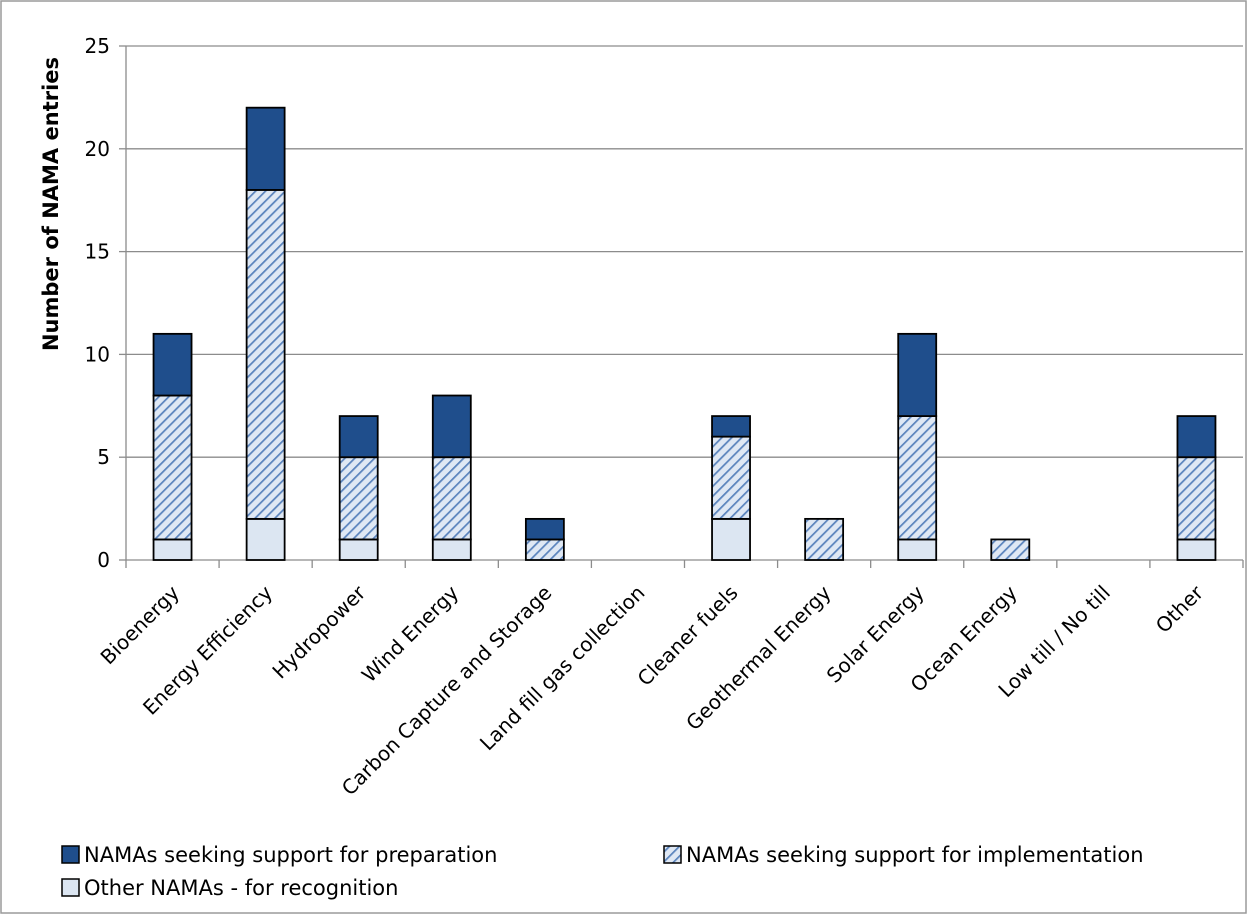 The width and height of the screenshot is (1247, 919). I want to click on y-tick-label: 10, so click(97, 354).